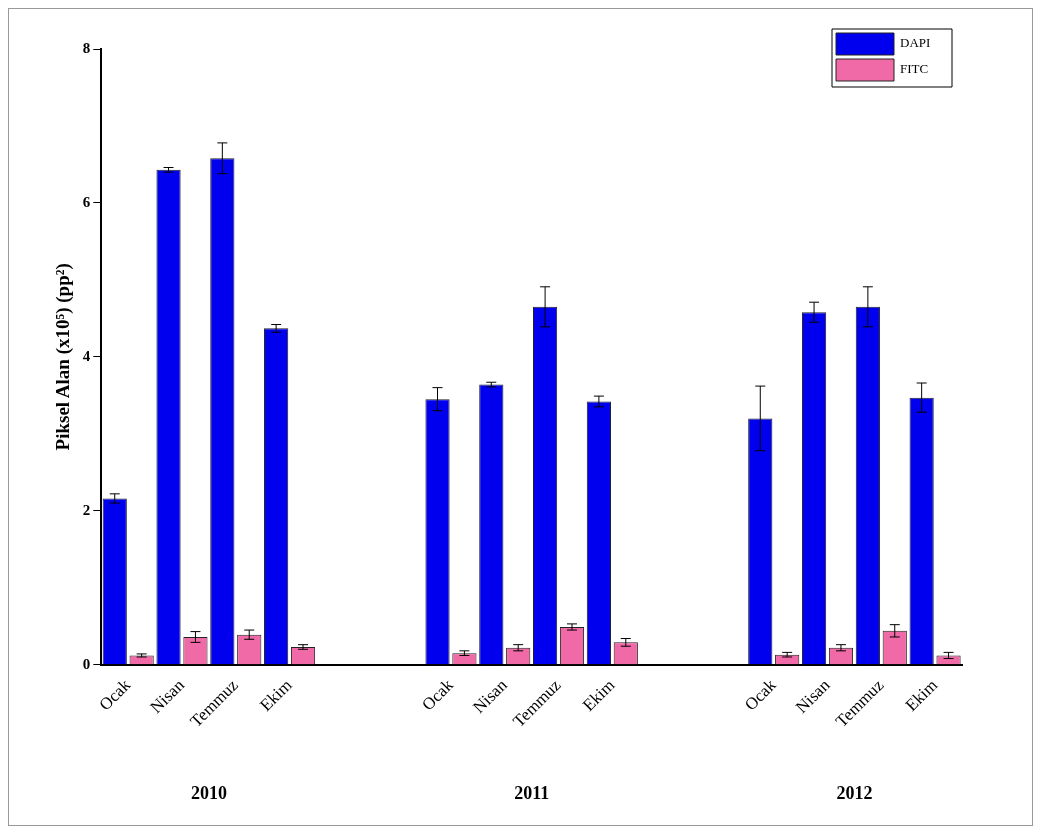 The width and height of the screenshot is (1041, 834). Describe the element at coordinates (86, 355) in the screenshot. I see `y-tick-label: 4` at that location.